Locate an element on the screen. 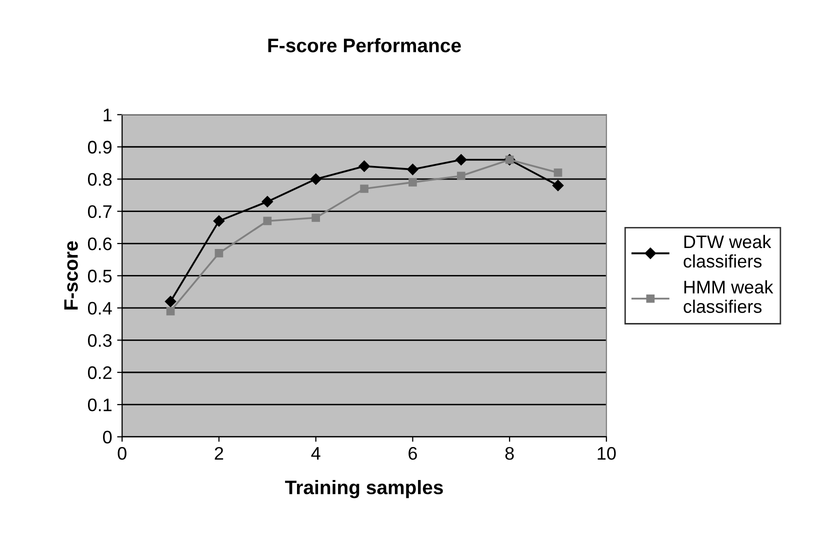 The image size is (814, 546). y-axis-title: F-score is located at coordinates (71, 275).